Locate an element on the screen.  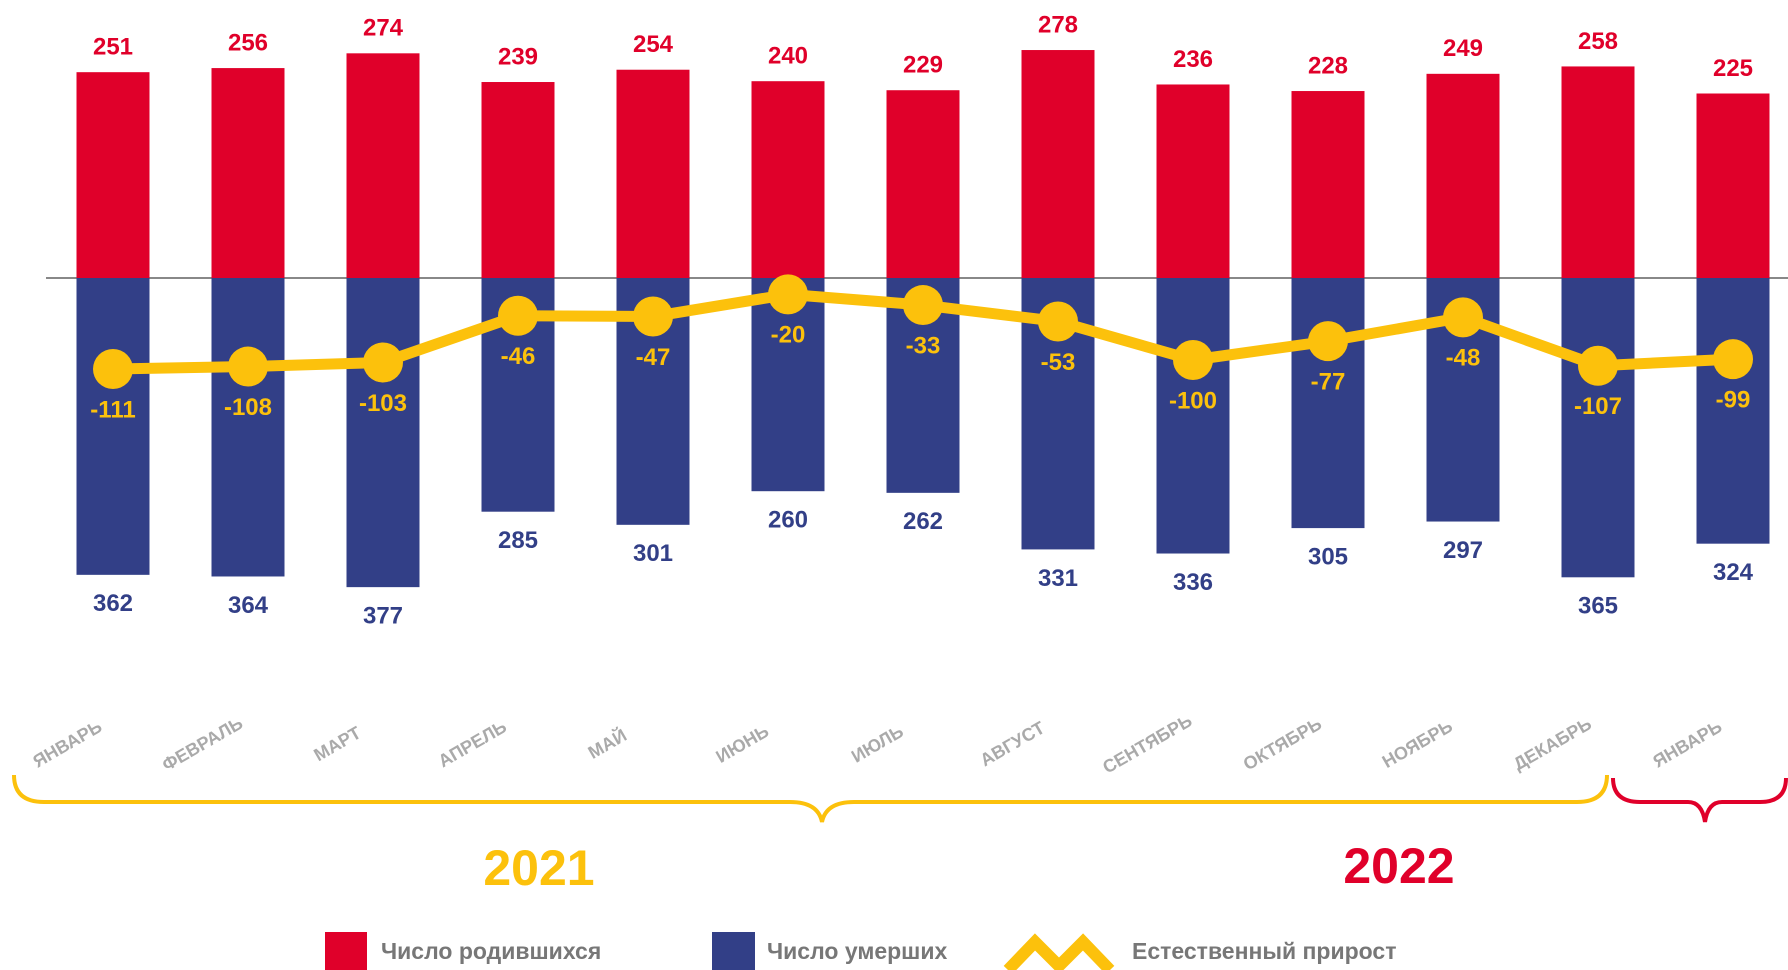
group-label: 2021 is located at coordinates (538, 868).